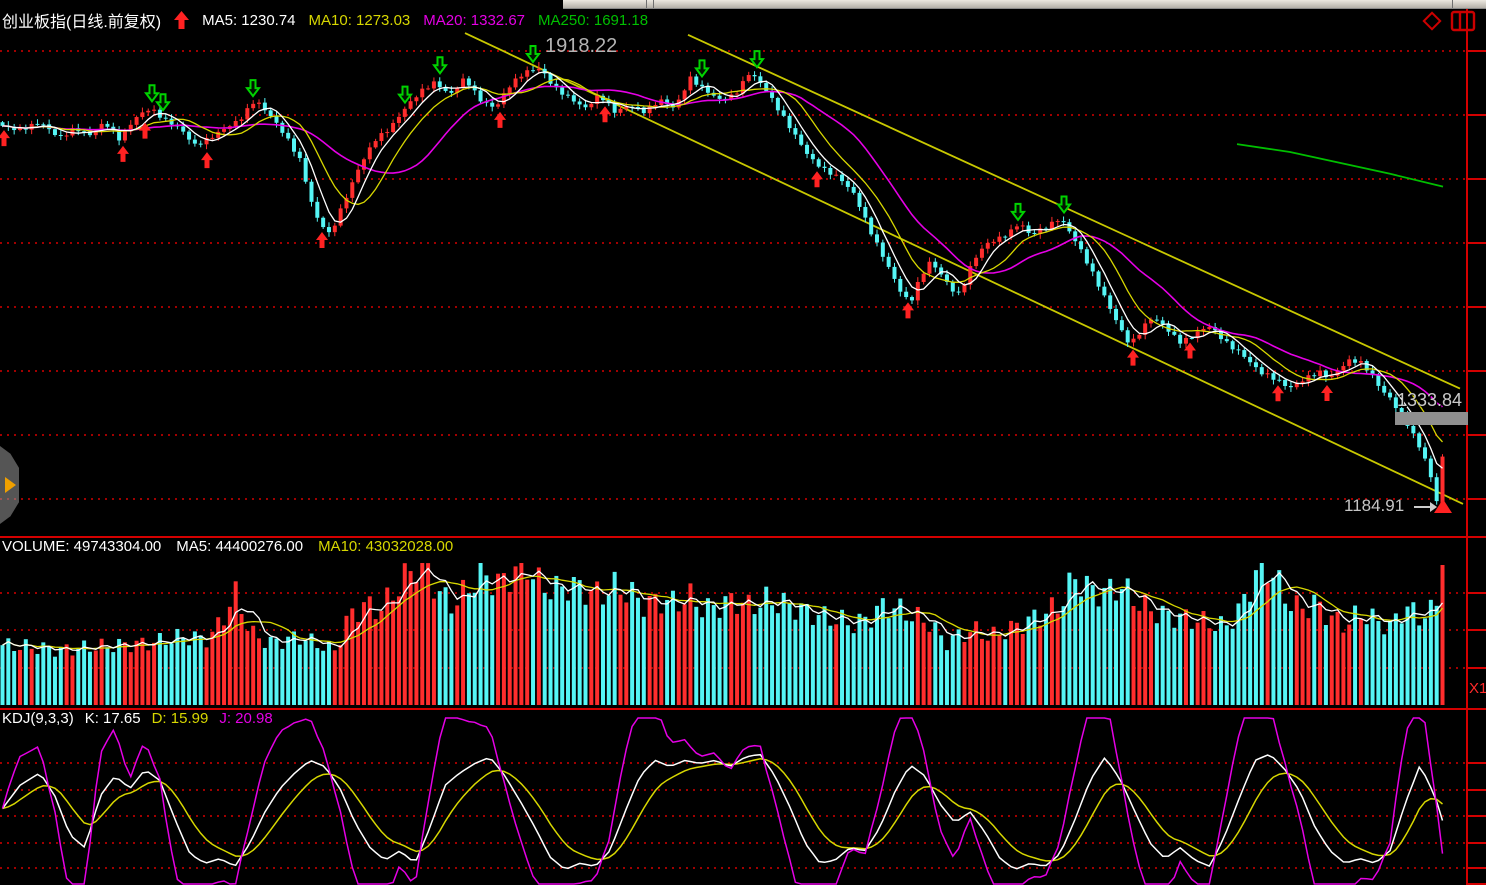 The height and width of the screenshot is (885, 1486). What do you see at coordinates (474, 20) in the screenshot?
I see `ma20-value: MA20: 1332.67` at bounding box center [474, 20].